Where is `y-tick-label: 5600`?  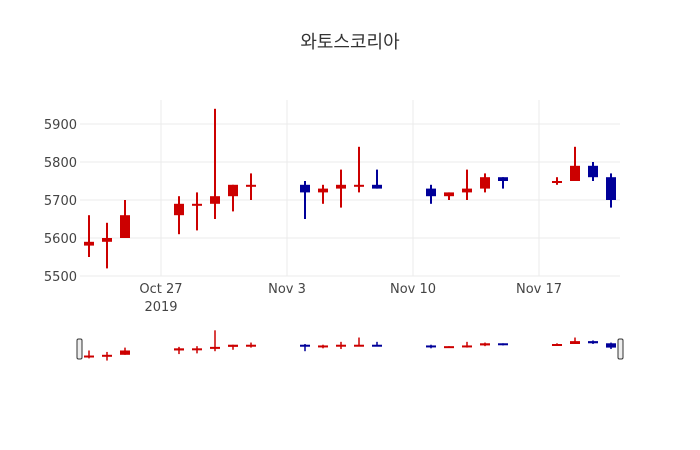
y-tick-label: 5600 is located at coordinates (60, 239).